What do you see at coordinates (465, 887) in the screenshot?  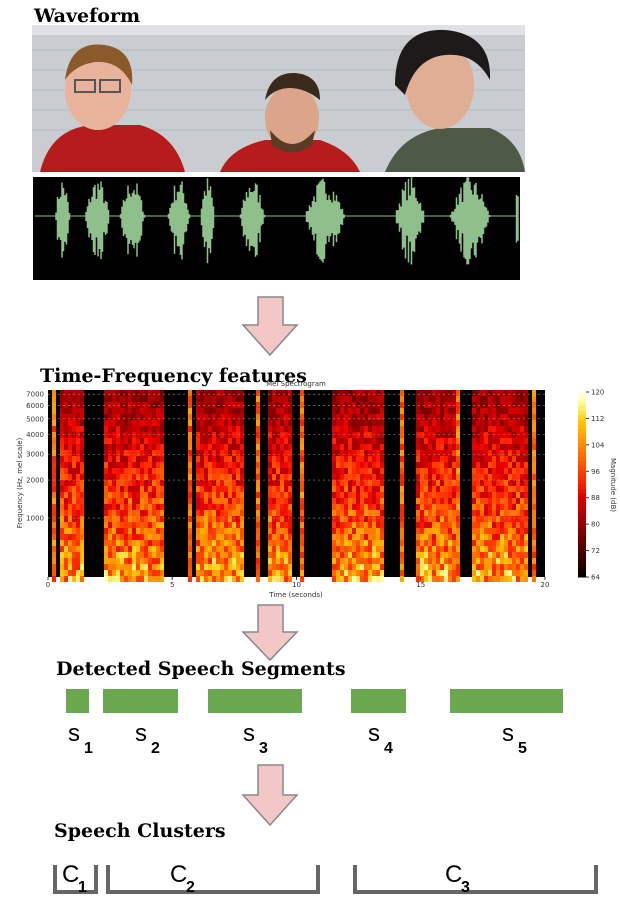 I see `cluster-subscript: 3` at bounding box center [465, 887].